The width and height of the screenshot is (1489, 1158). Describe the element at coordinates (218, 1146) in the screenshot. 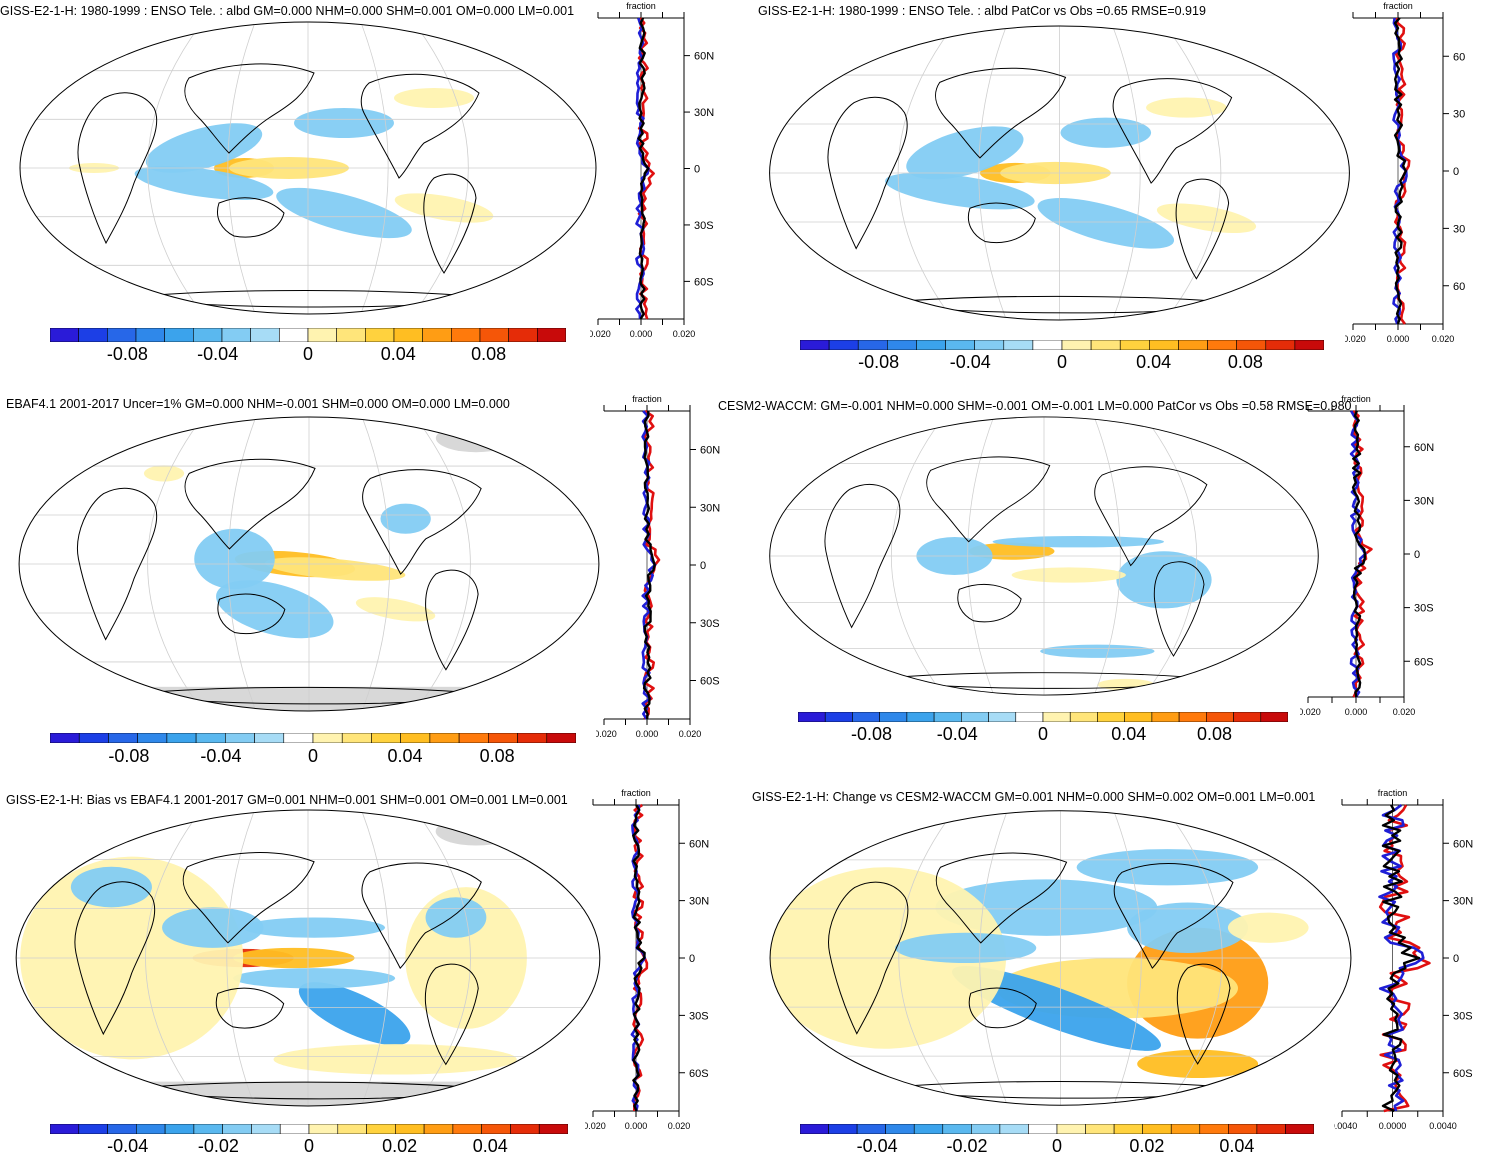

I see `colorbar-5-label: -0.02` at that location.